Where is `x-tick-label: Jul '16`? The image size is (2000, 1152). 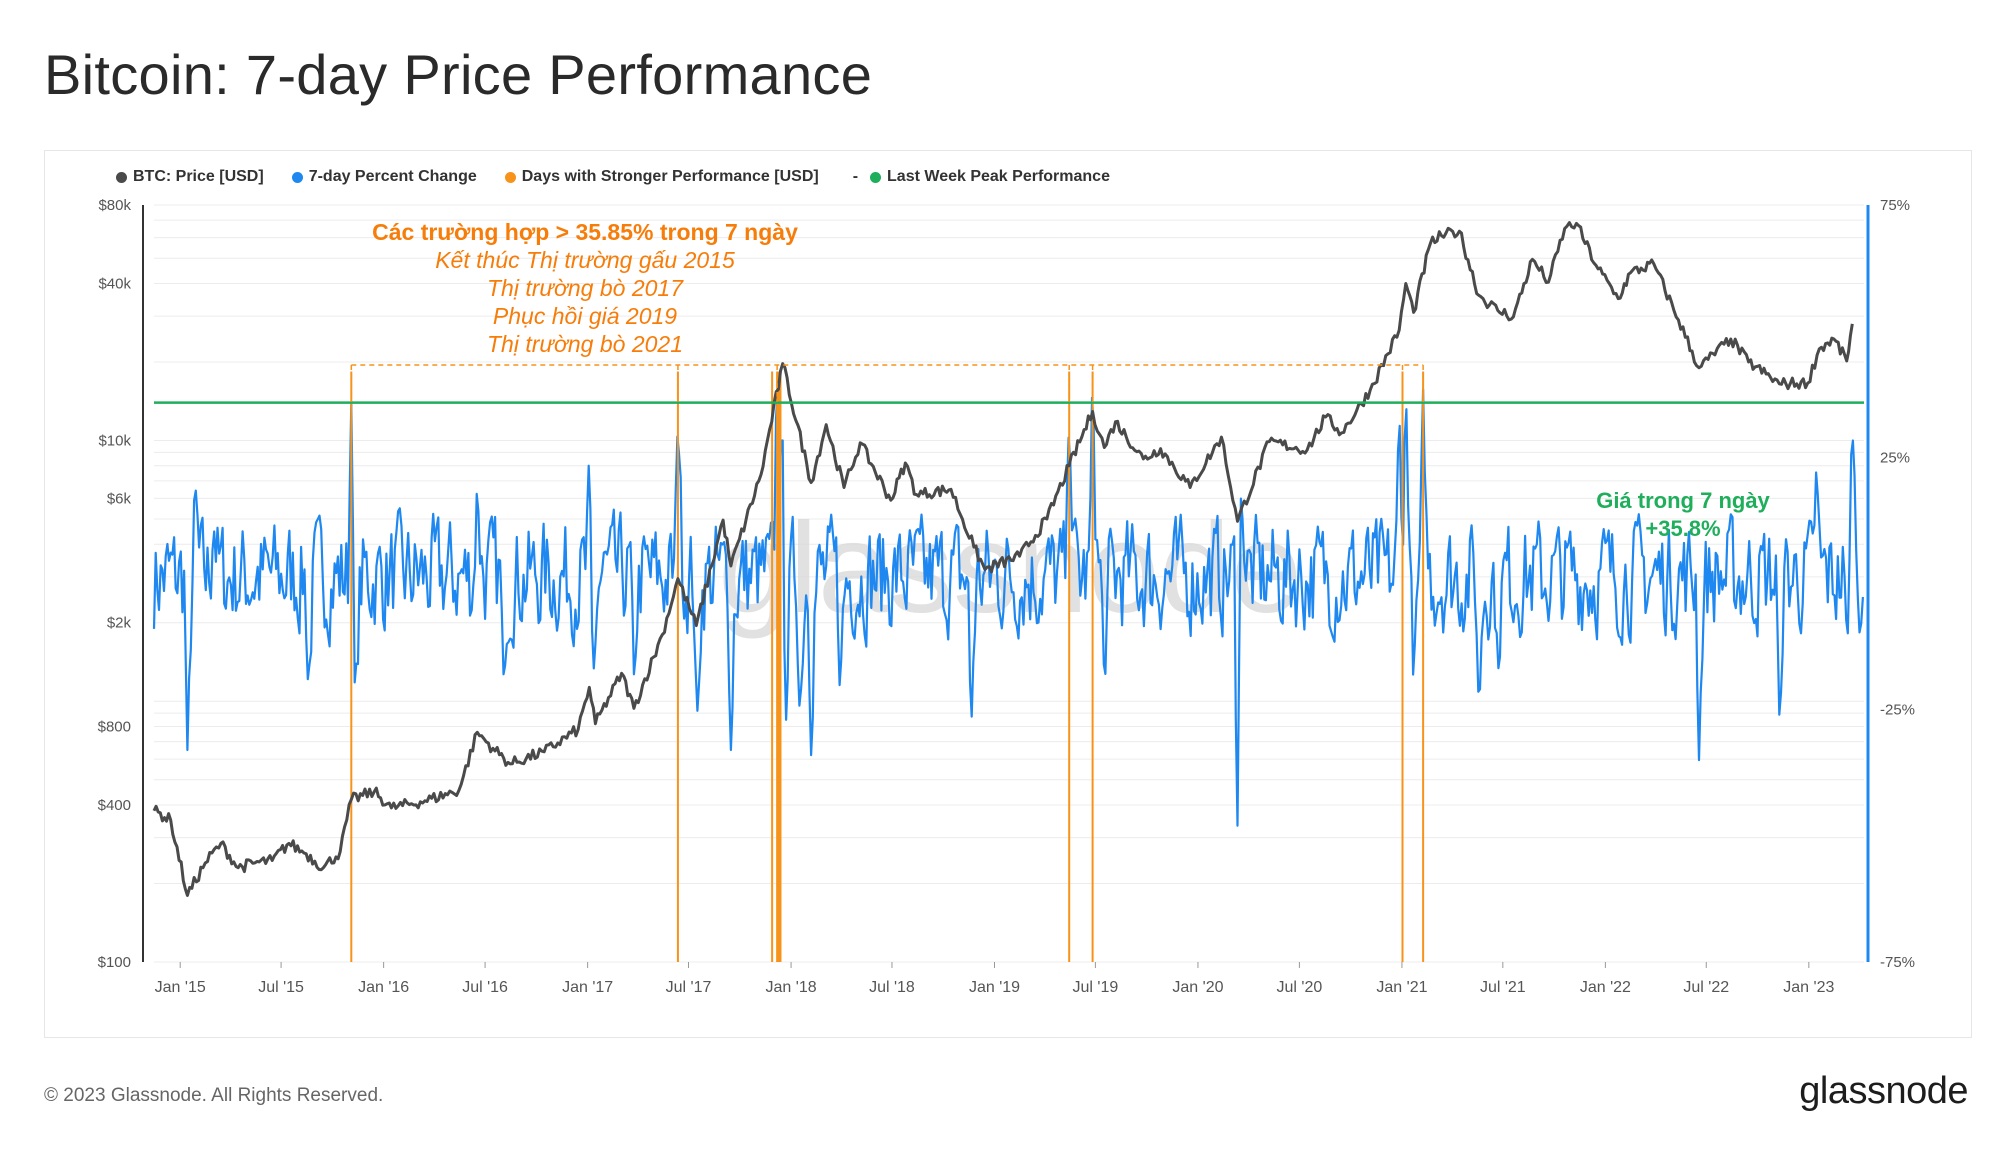 x-tick-label: Jul '16 is located at coordinates (485, 987).